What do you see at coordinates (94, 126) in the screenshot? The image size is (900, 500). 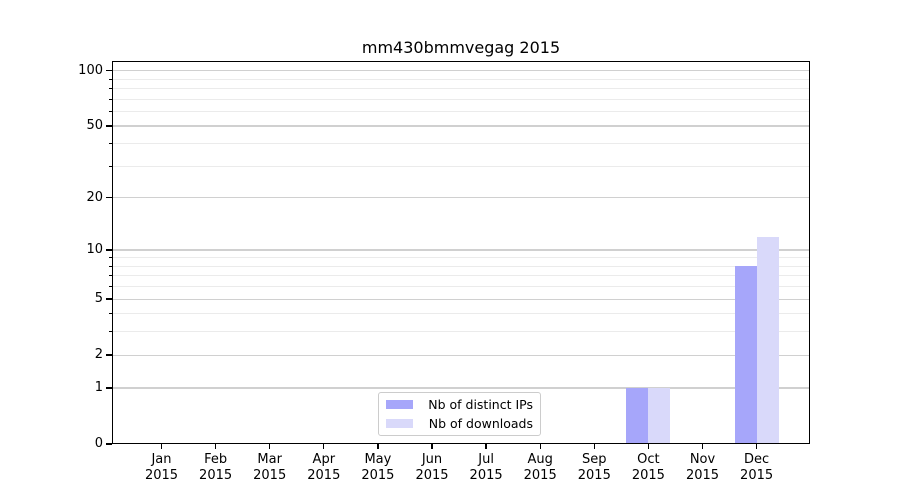 I see `y-tick-label: 50` at bounding box center [94, 126].